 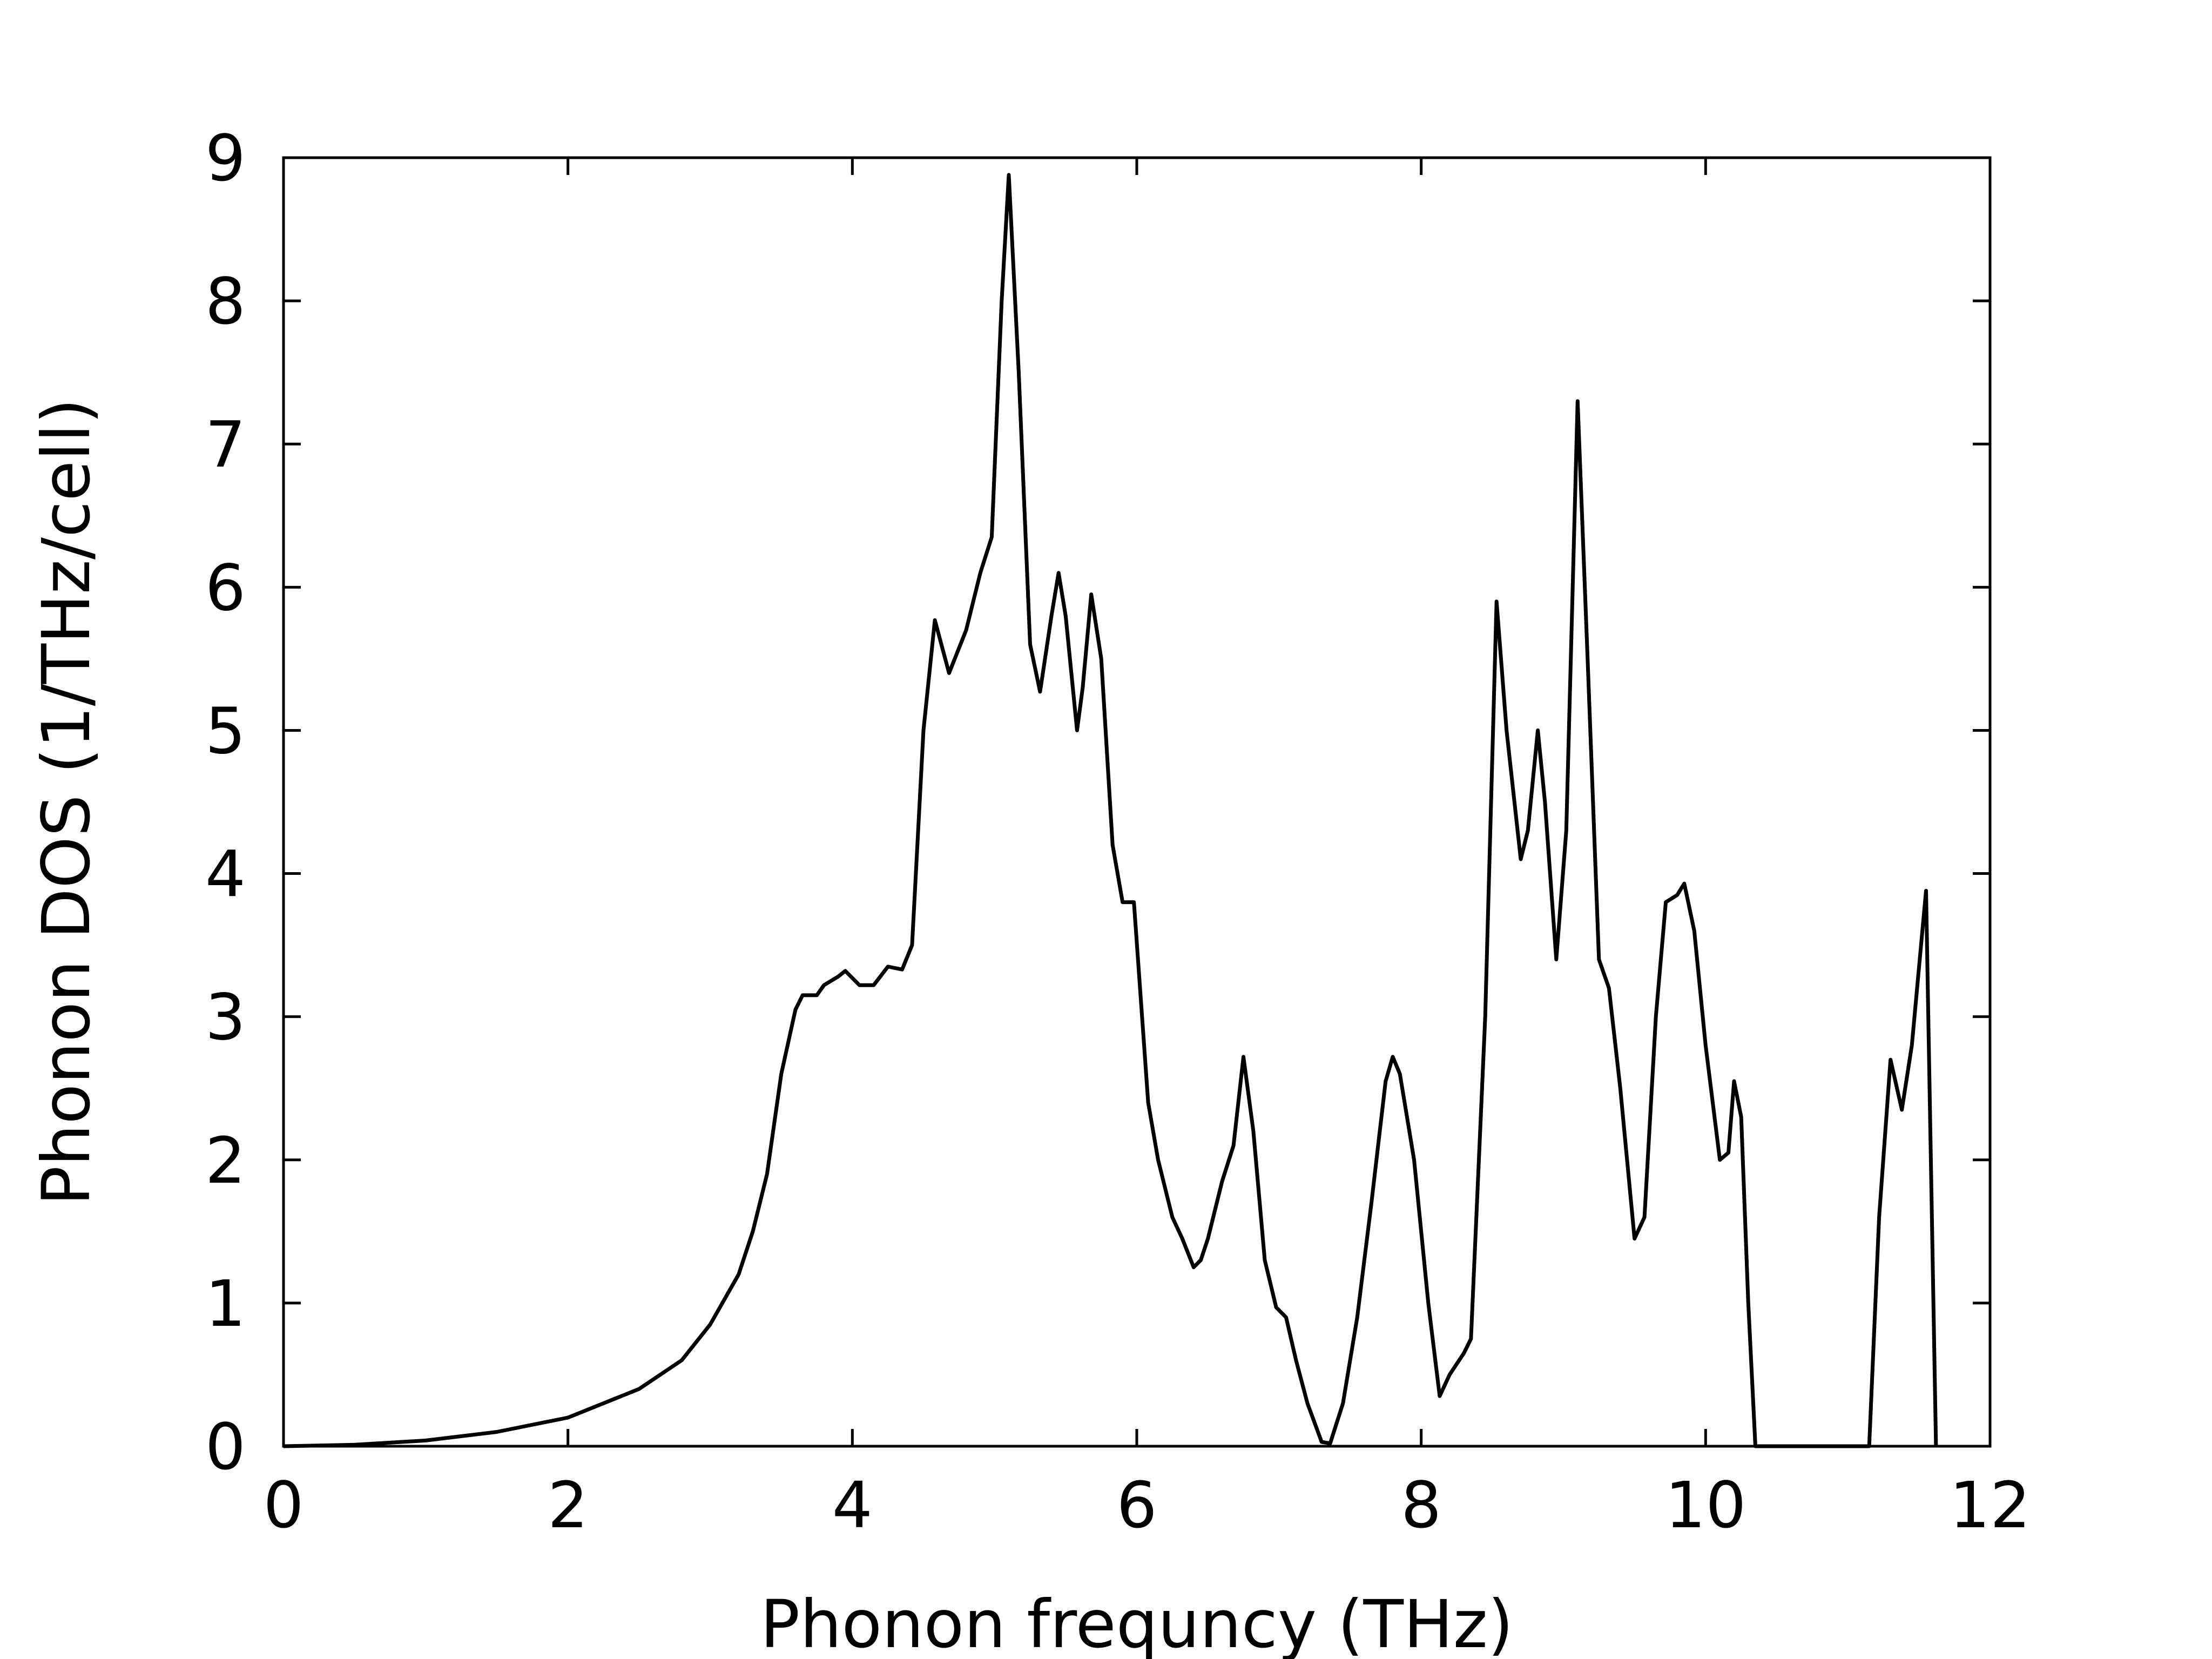 What do you see at coordinates (225, 1303) in the screenshot?
I see `y-tick-label: 1` at bounding box center [225, 1303].